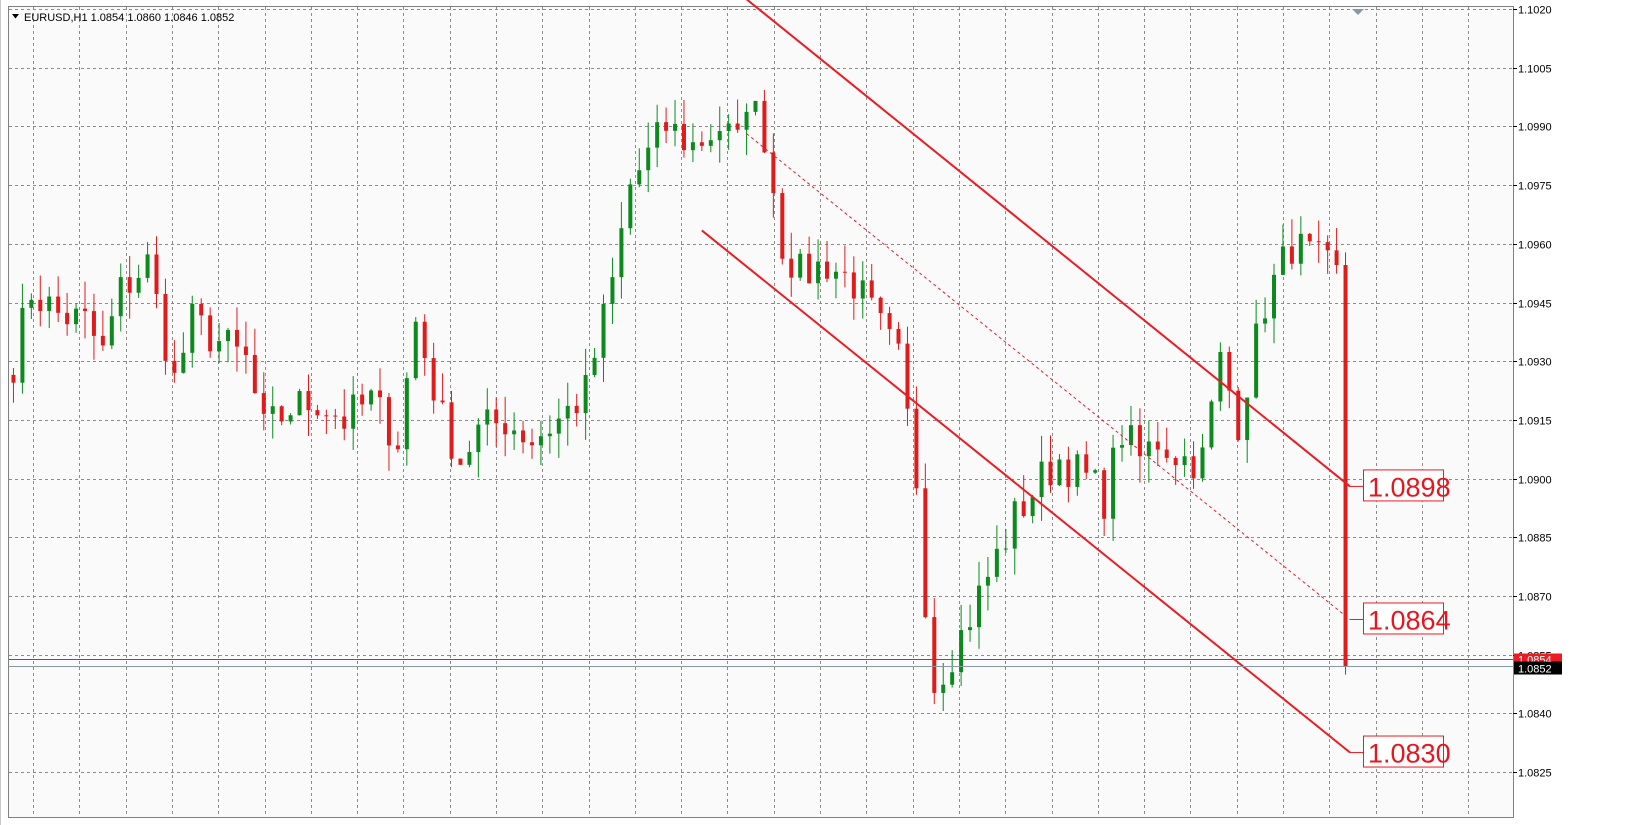 This screenshot has height=825, width=1629. Describe the element at coordinates (129, 18) in the screenshot. I see `symbol-header: EURUSD,H1 1.0854 1.0860 1.0846 1.0852` at that location.